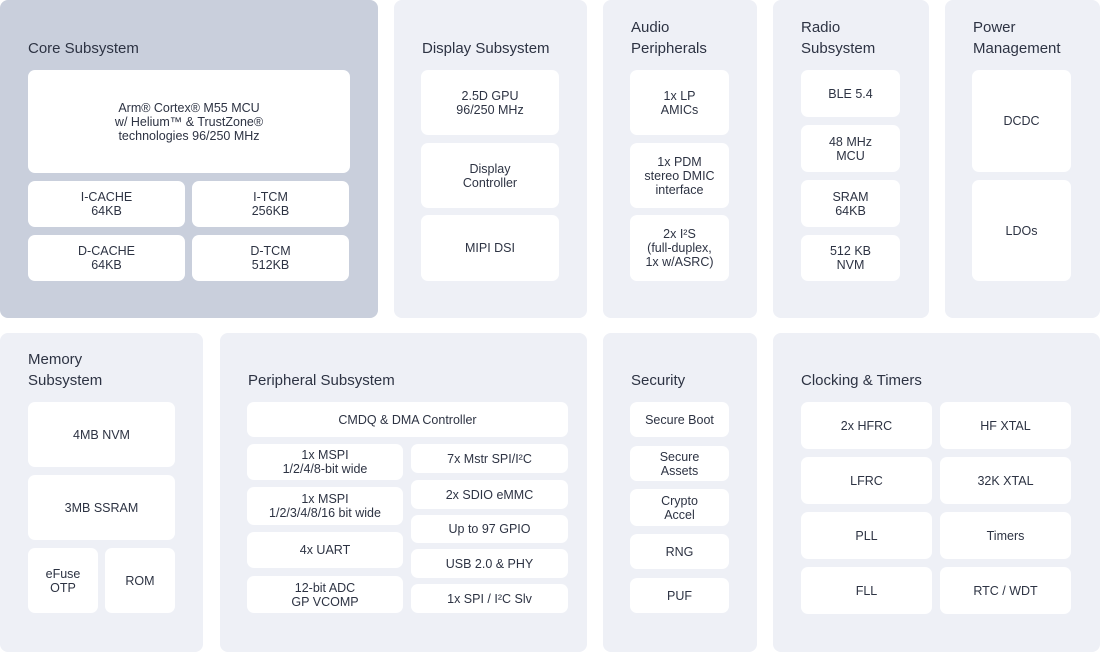 This screenshot has height=652, width=1100. Describe the element at coordinates (679, 463) in the screenshot. I see `block-security: Secure Assets` at that location.